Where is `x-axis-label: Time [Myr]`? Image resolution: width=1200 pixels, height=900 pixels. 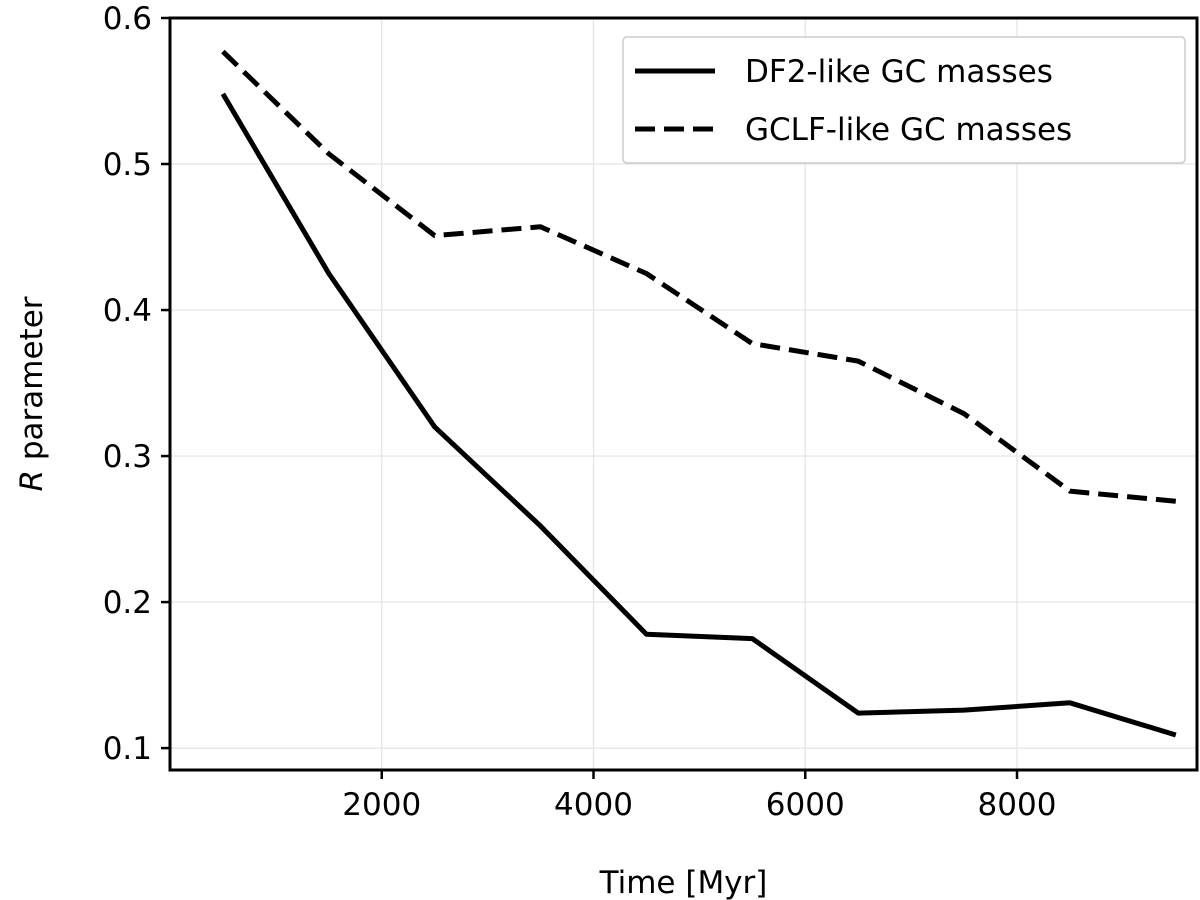 x-axis-label: Time [Myr] is located at coordinates (683, 882).